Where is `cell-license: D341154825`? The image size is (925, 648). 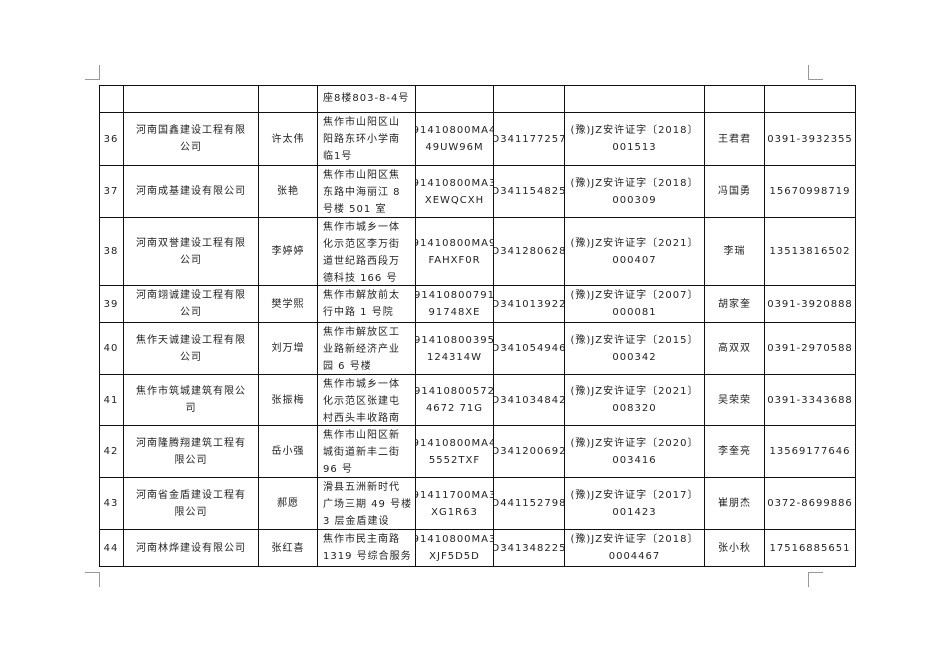 cell-license: D341154825 is located at coordinates (529, 192).